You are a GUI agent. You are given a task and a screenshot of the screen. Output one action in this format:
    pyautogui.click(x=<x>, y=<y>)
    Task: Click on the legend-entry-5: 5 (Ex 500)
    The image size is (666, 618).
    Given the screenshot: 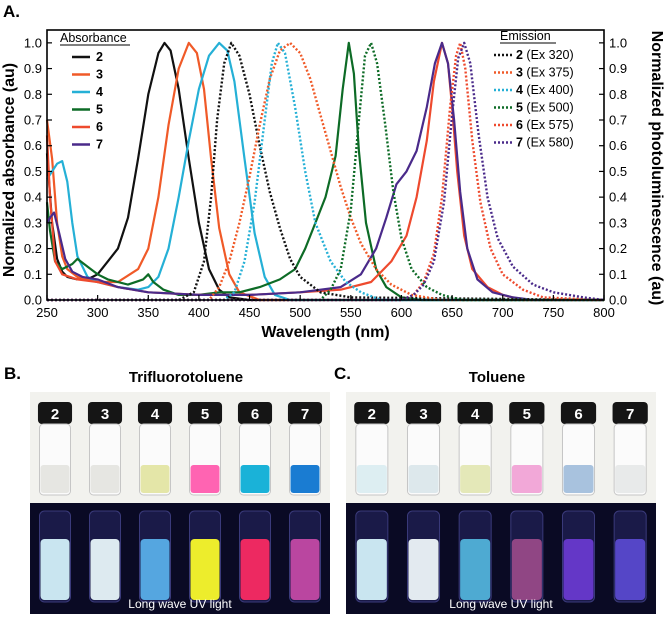 What is the action you would take?
    pyautogui.click(x=545, y=108)
    